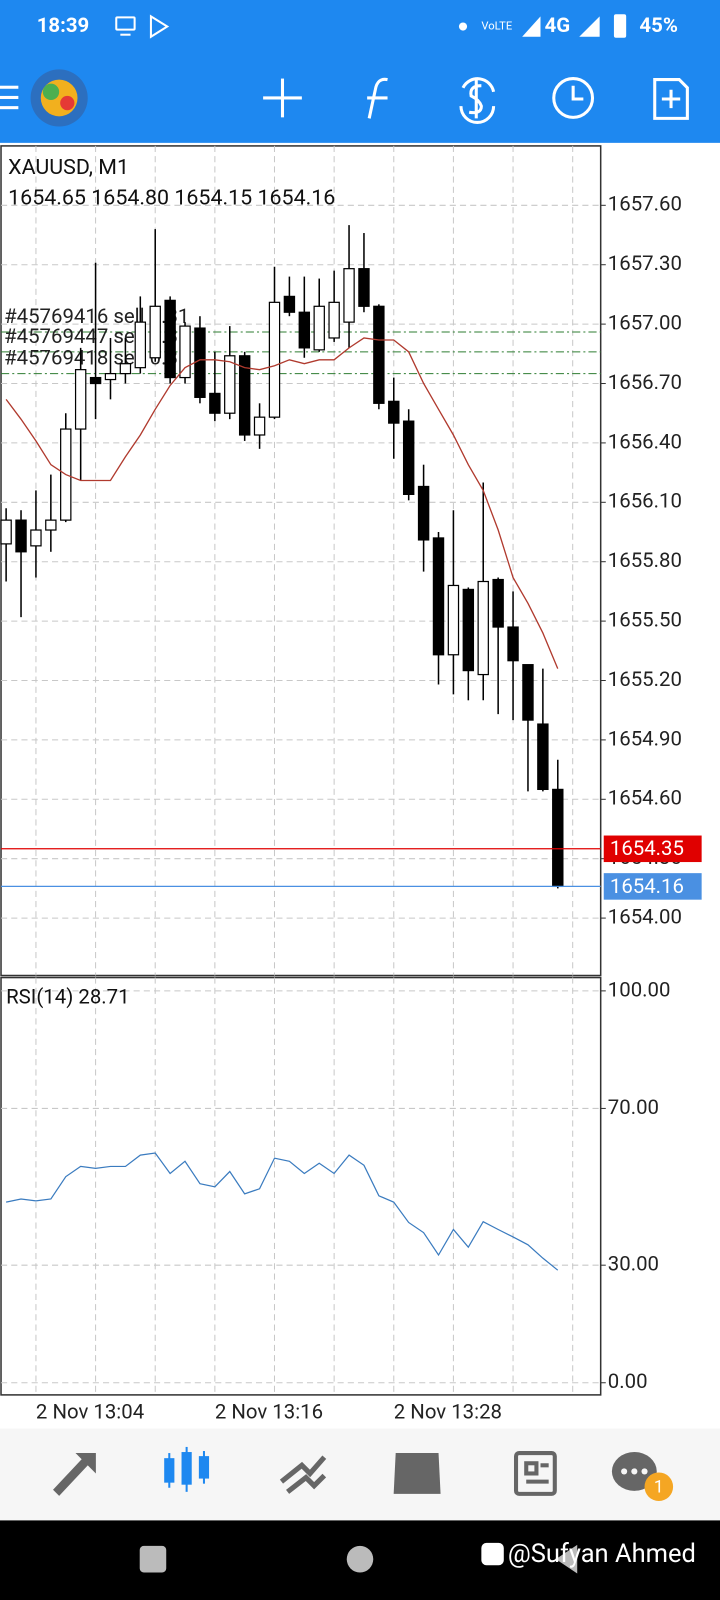  Describe the element at coordinates (492, 1554) in the screenshot. I see `facebook-icon` at that location.